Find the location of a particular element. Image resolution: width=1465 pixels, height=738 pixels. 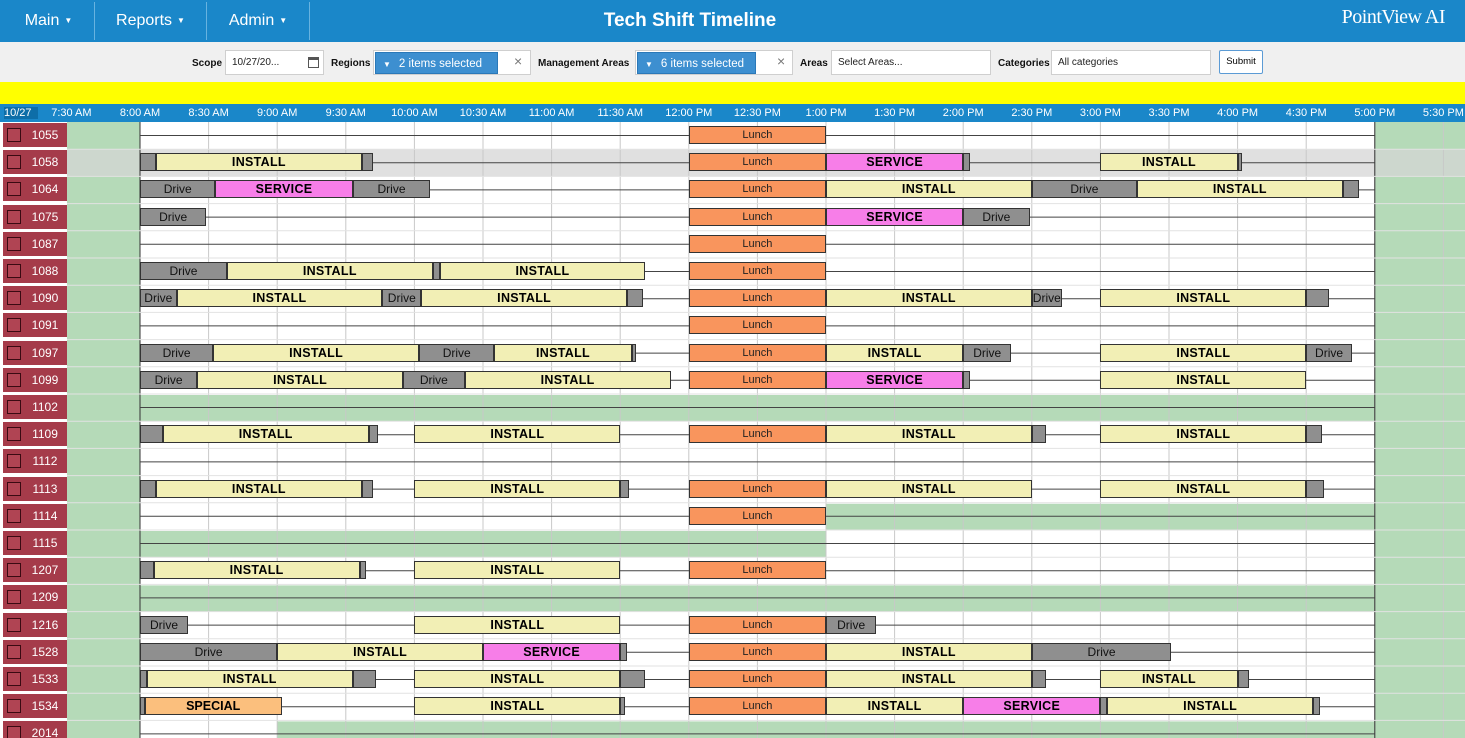

categories-select: All categories is located at coordinates (1131, 62).